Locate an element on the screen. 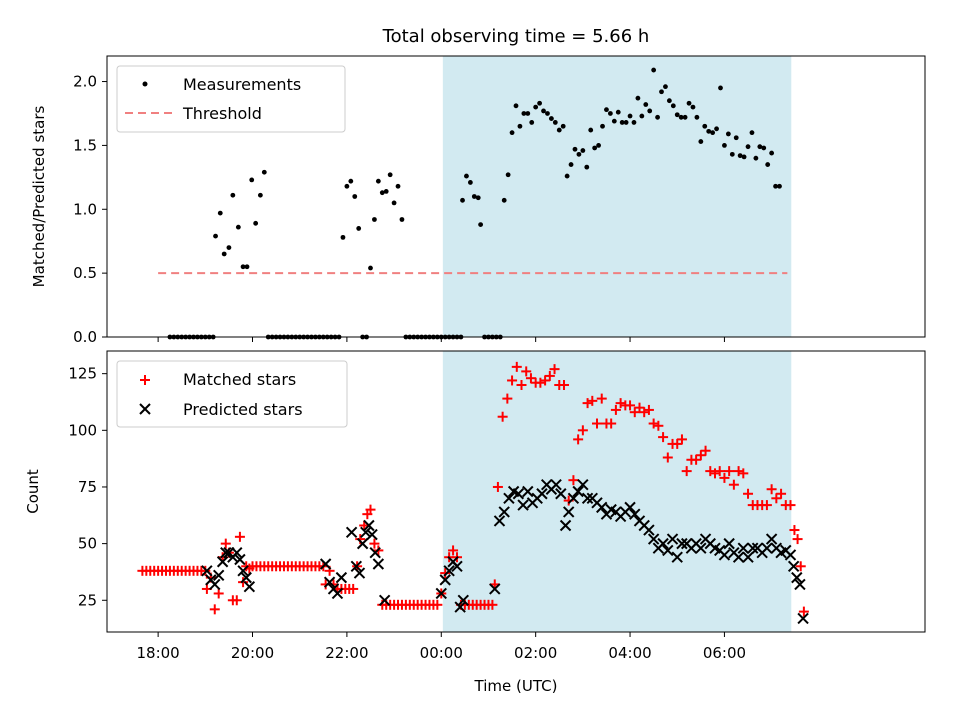 The image size is (960, 724). count-y-tick-label: 125 is located at coordinates (82, 374).